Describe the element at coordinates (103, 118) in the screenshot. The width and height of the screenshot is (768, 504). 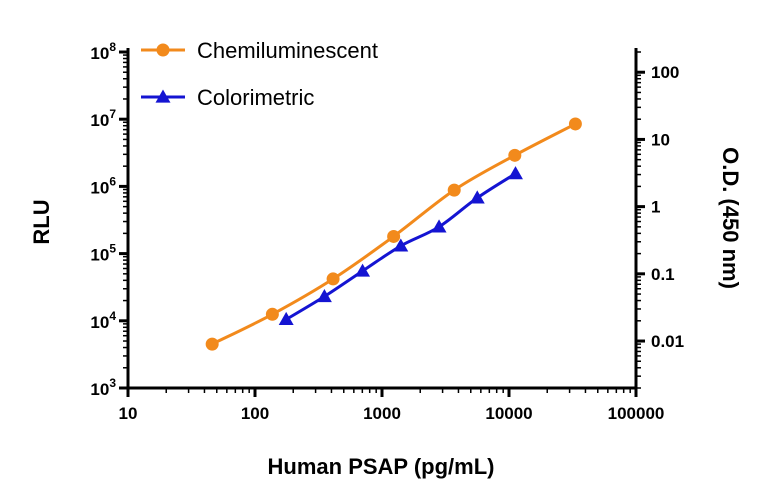
I see `y-left-tick-label: 10⁷` at that location.